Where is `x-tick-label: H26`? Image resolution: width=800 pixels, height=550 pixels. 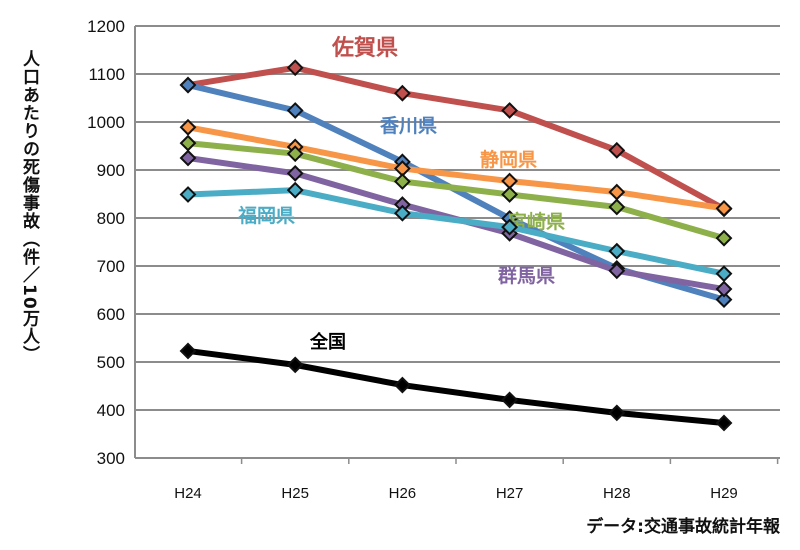
x-tick-label: H26 is located at coordinates (403, 493).